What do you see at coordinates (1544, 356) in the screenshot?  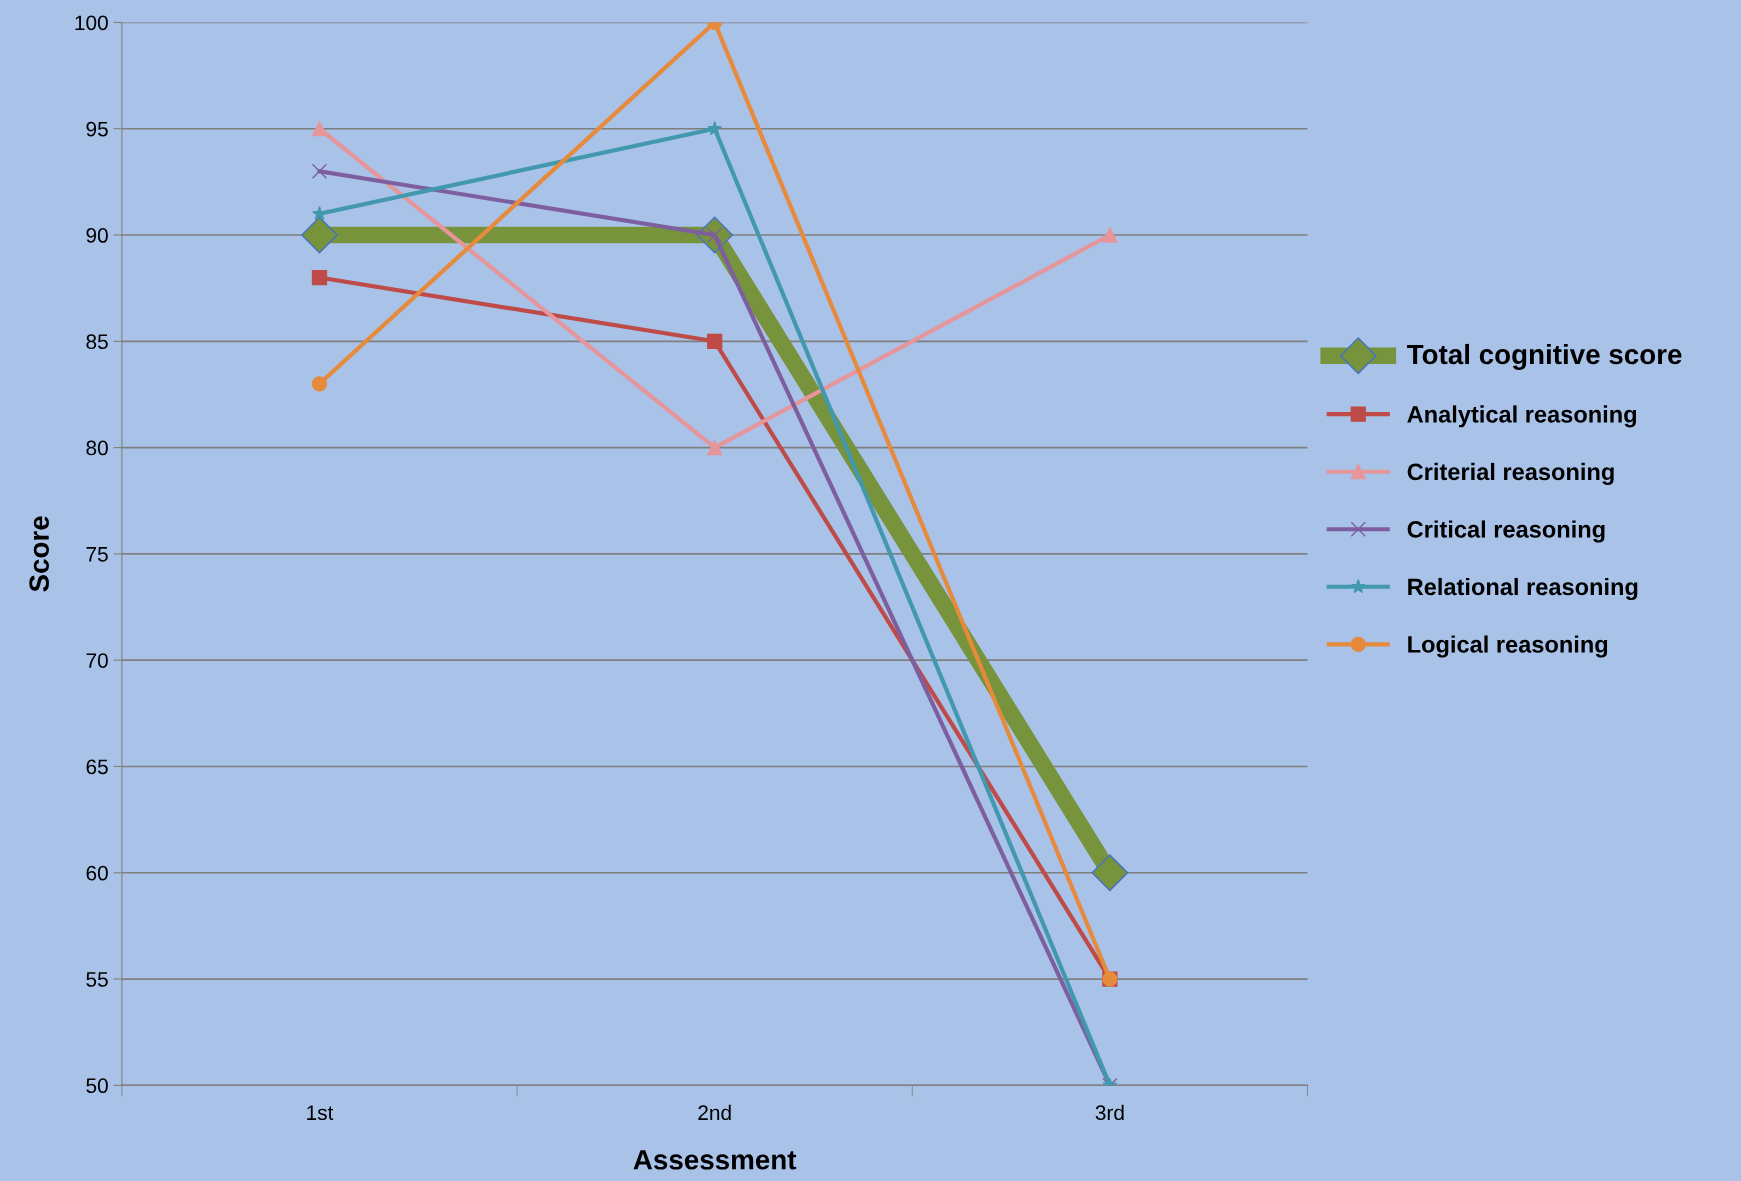 I see `legend-label: Total cognitive score` at bounding box center [1544, 356].